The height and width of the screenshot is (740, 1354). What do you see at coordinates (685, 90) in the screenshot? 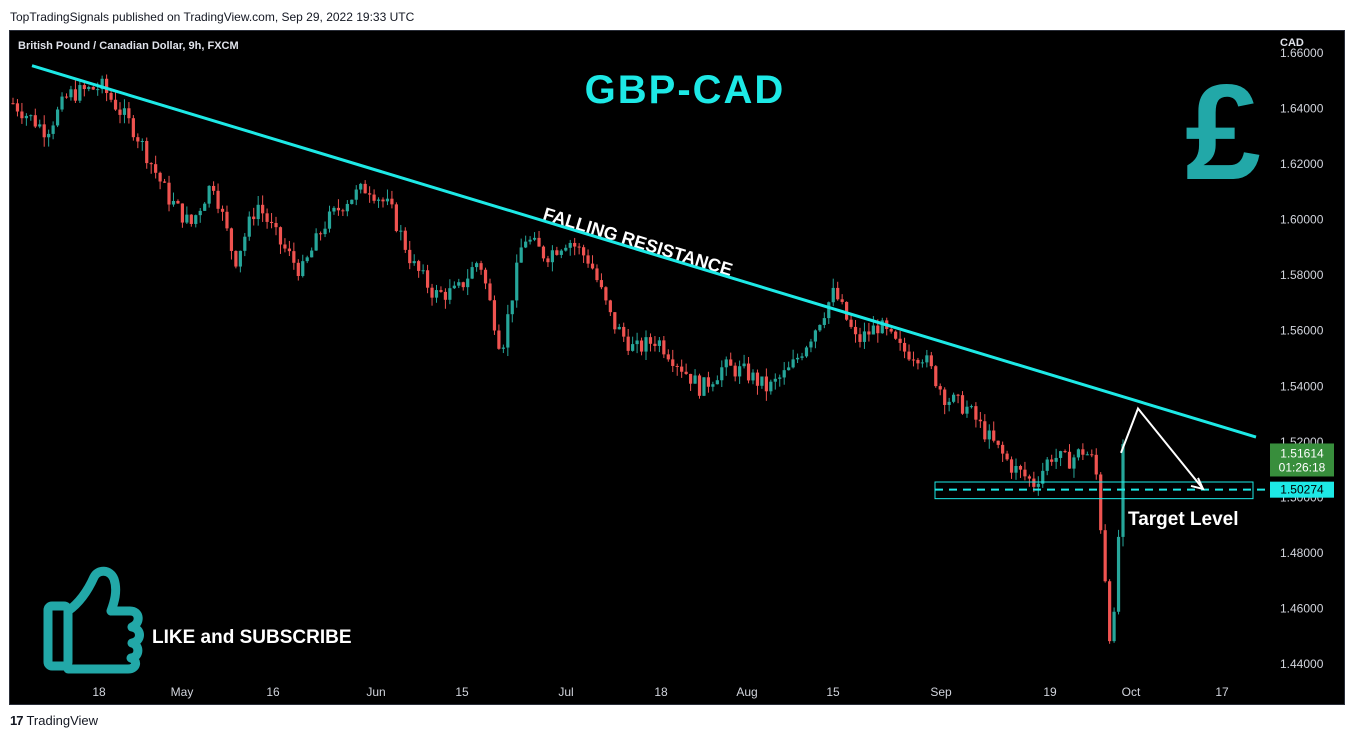
I see `chart-title: GBP-CAD` at bounding box center [685, 90].